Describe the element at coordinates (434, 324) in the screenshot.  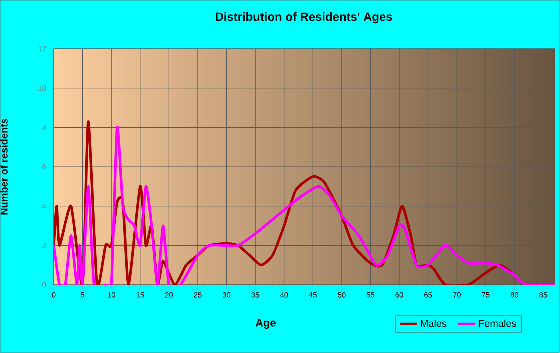
I see `legend-label: Males` at that location.